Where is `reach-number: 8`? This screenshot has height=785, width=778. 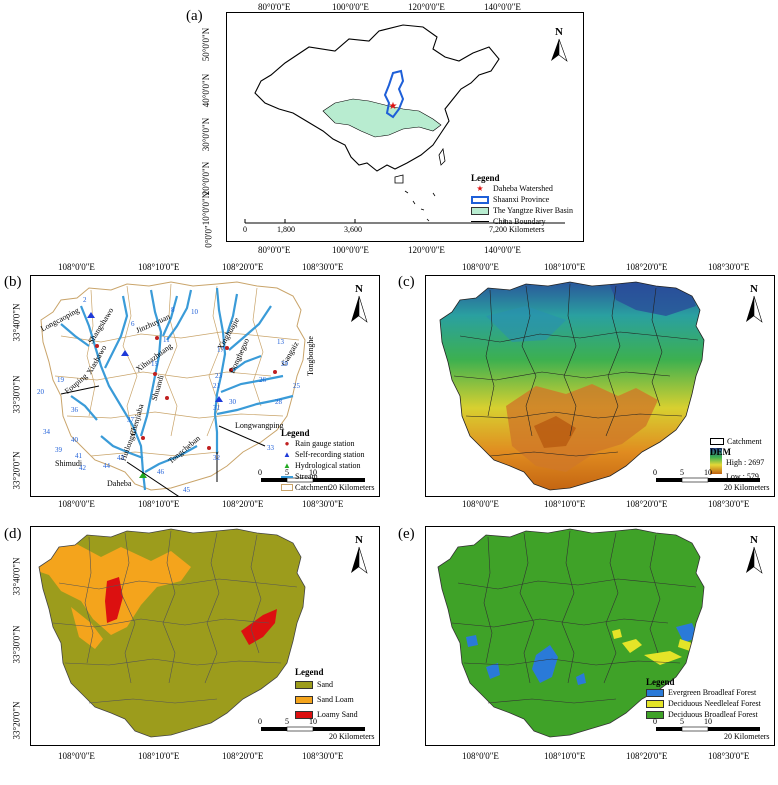
reach-number: 8 is located at coordinates (173, 310).